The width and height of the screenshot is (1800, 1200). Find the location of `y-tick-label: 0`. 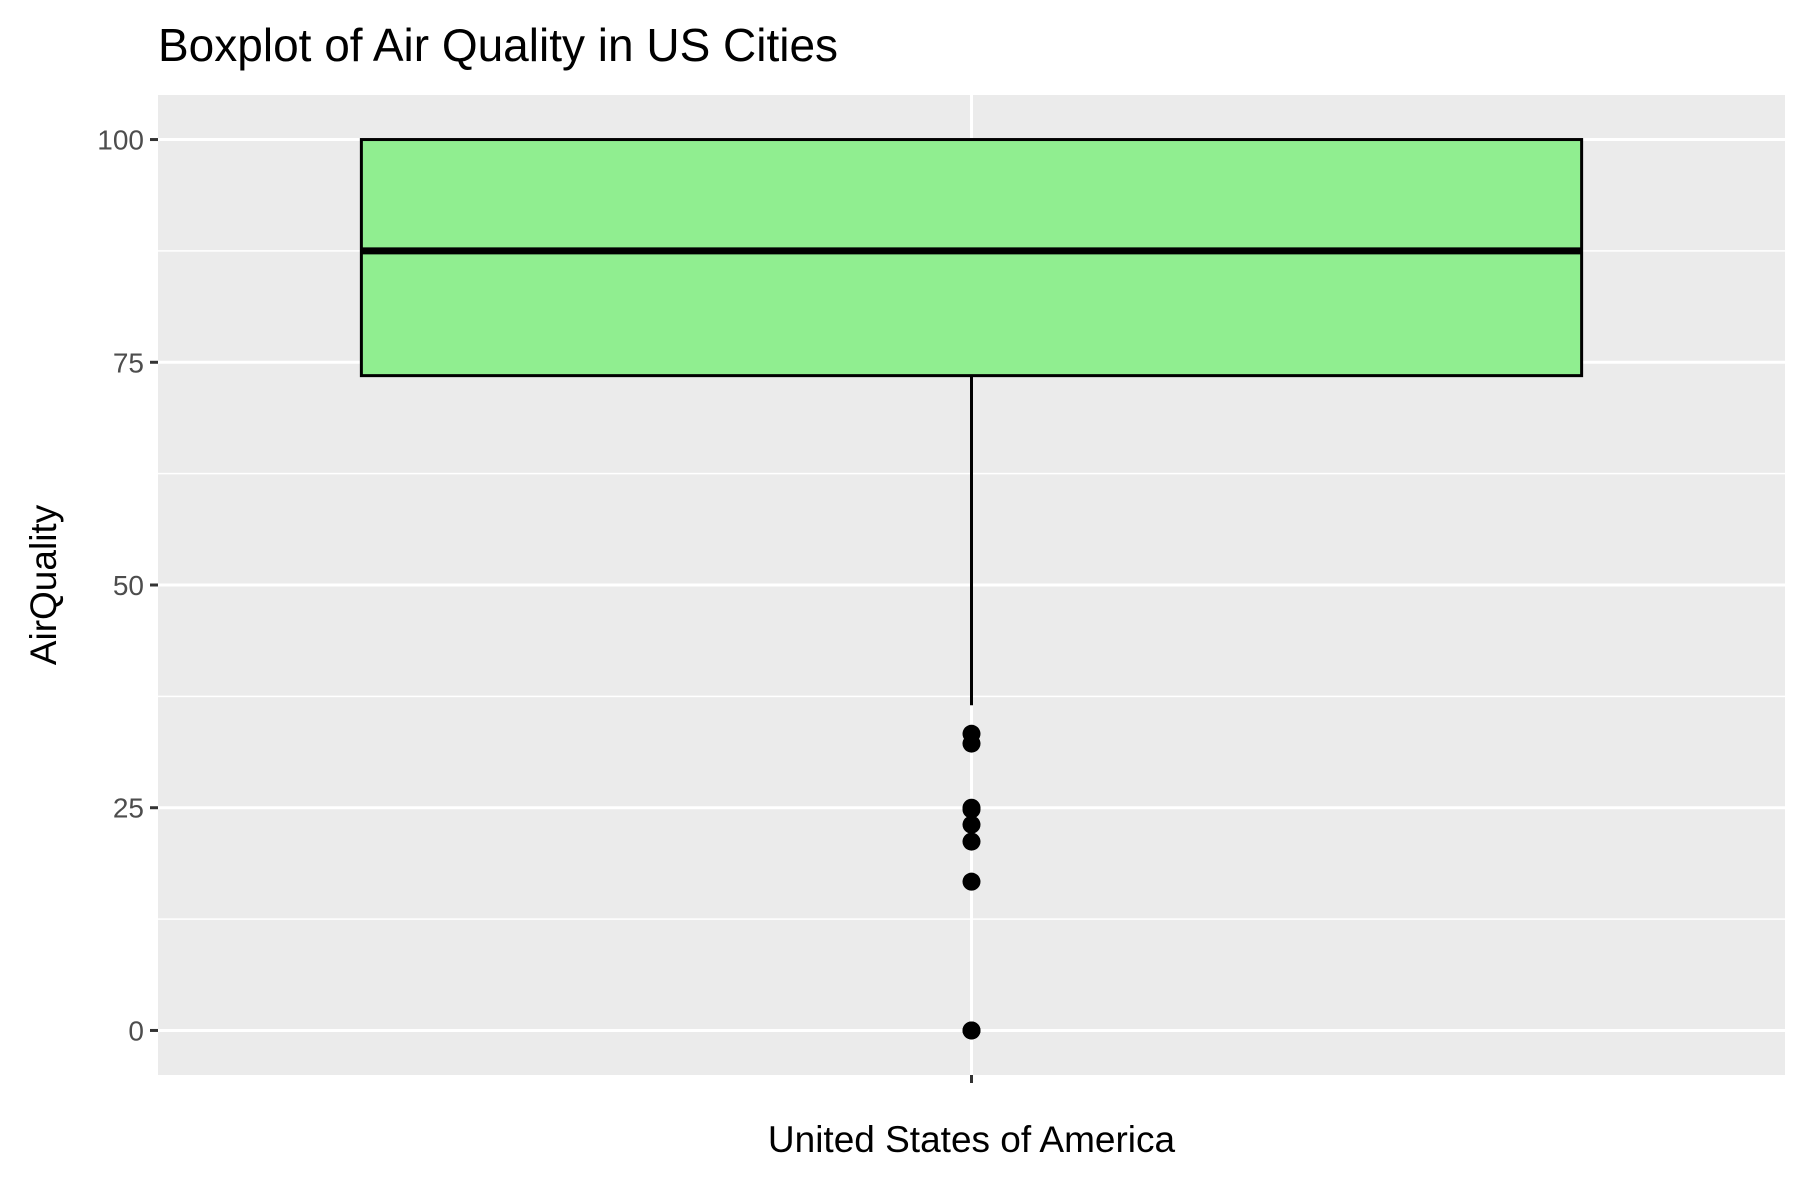

y-tick-label: 0 is located at coordinates (136, 1030).